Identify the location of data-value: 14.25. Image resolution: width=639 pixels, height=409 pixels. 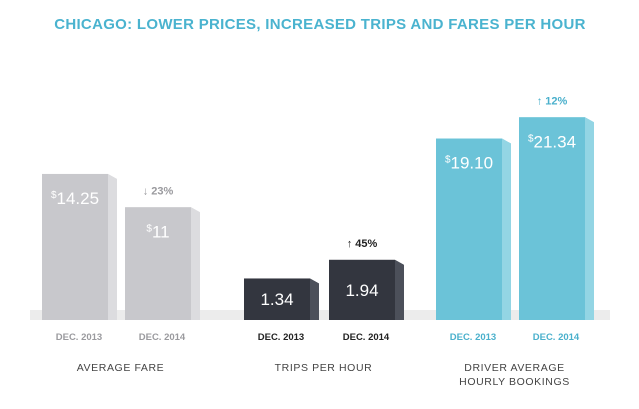
(78, 198).